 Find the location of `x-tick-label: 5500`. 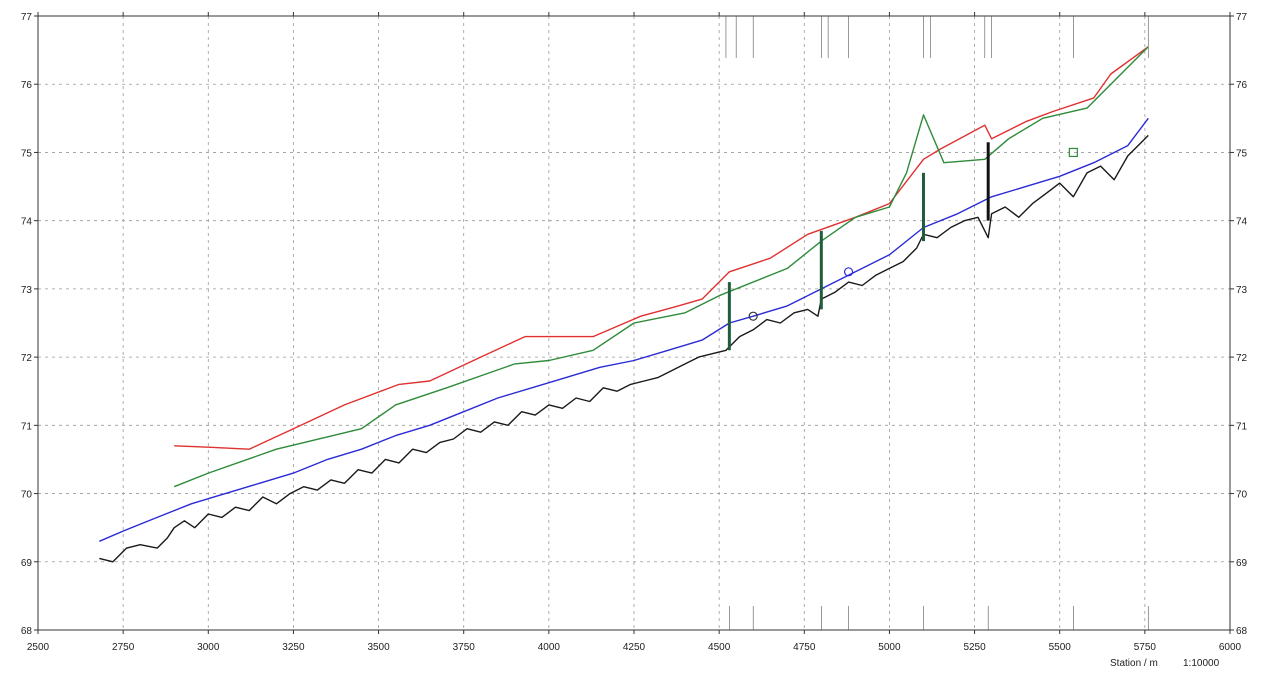

x-tick-label: 5500 is located at coordinates (1060, 647).